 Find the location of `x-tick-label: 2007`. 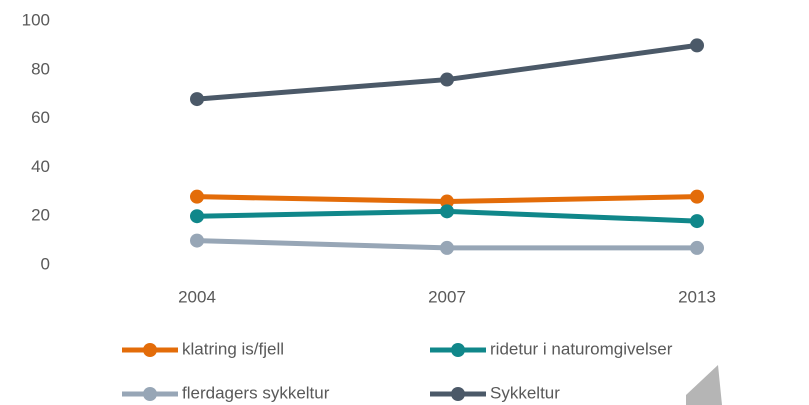

x-tick-label: 2007 is located at coordinates (447, 296).